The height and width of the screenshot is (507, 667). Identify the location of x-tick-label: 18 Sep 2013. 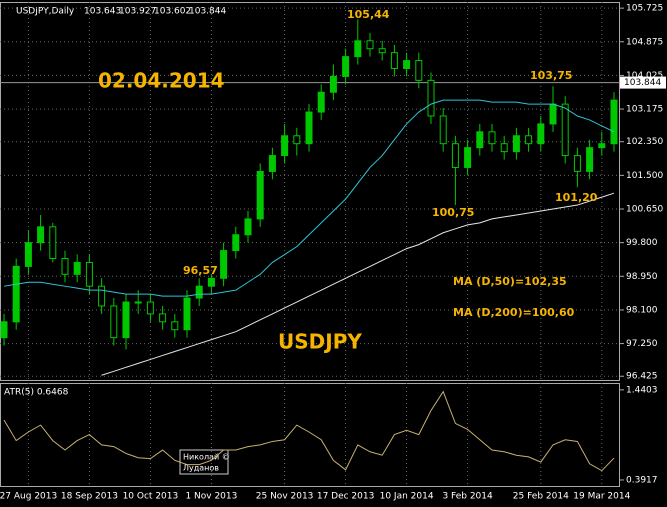
(89, 497).